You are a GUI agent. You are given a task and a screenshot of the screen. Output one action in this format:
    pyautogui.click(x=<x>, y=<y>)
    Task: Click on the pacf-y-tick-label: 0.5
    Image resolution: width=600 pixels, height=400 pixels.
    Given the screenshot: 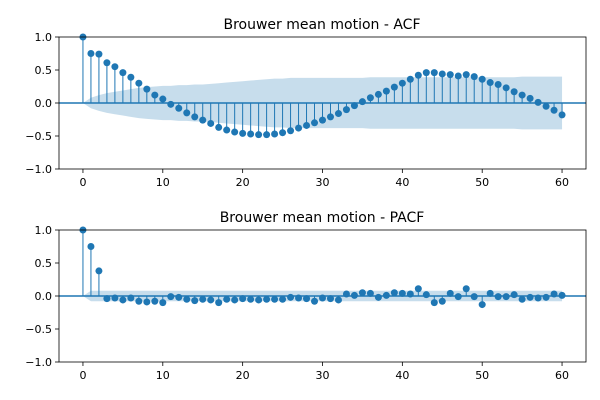 What is the action you would take?
    pyautogui.click(x=44, y=263)
    